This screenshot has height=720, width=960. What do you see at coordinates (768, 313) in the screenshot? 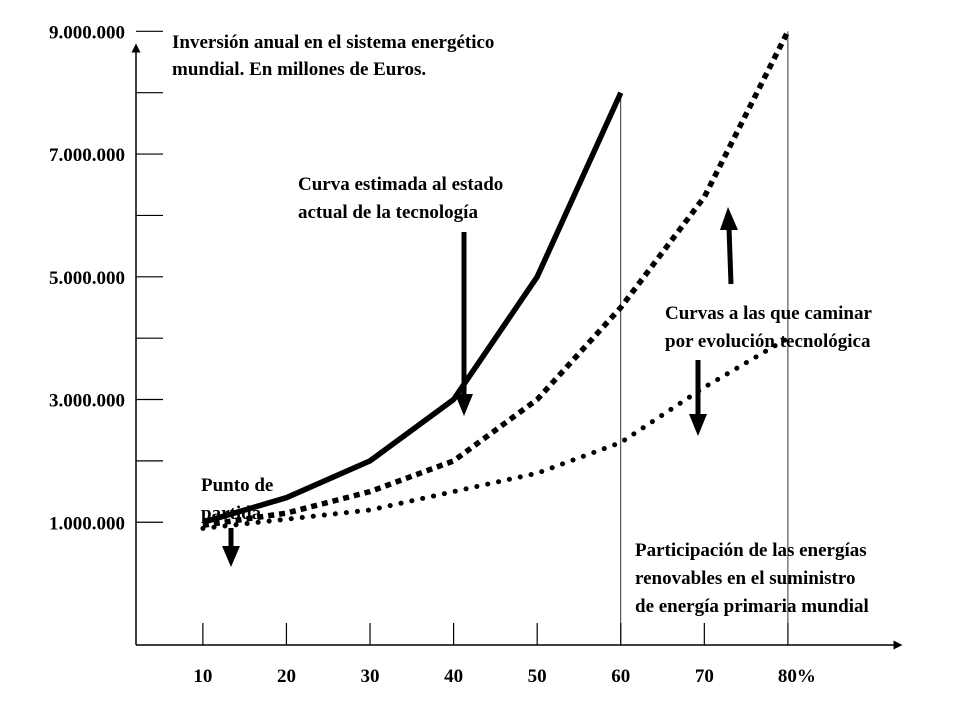
I see `annotation-evolution-curves-line-1: Curvas a las que caminar` at bounding box center [768, 313].